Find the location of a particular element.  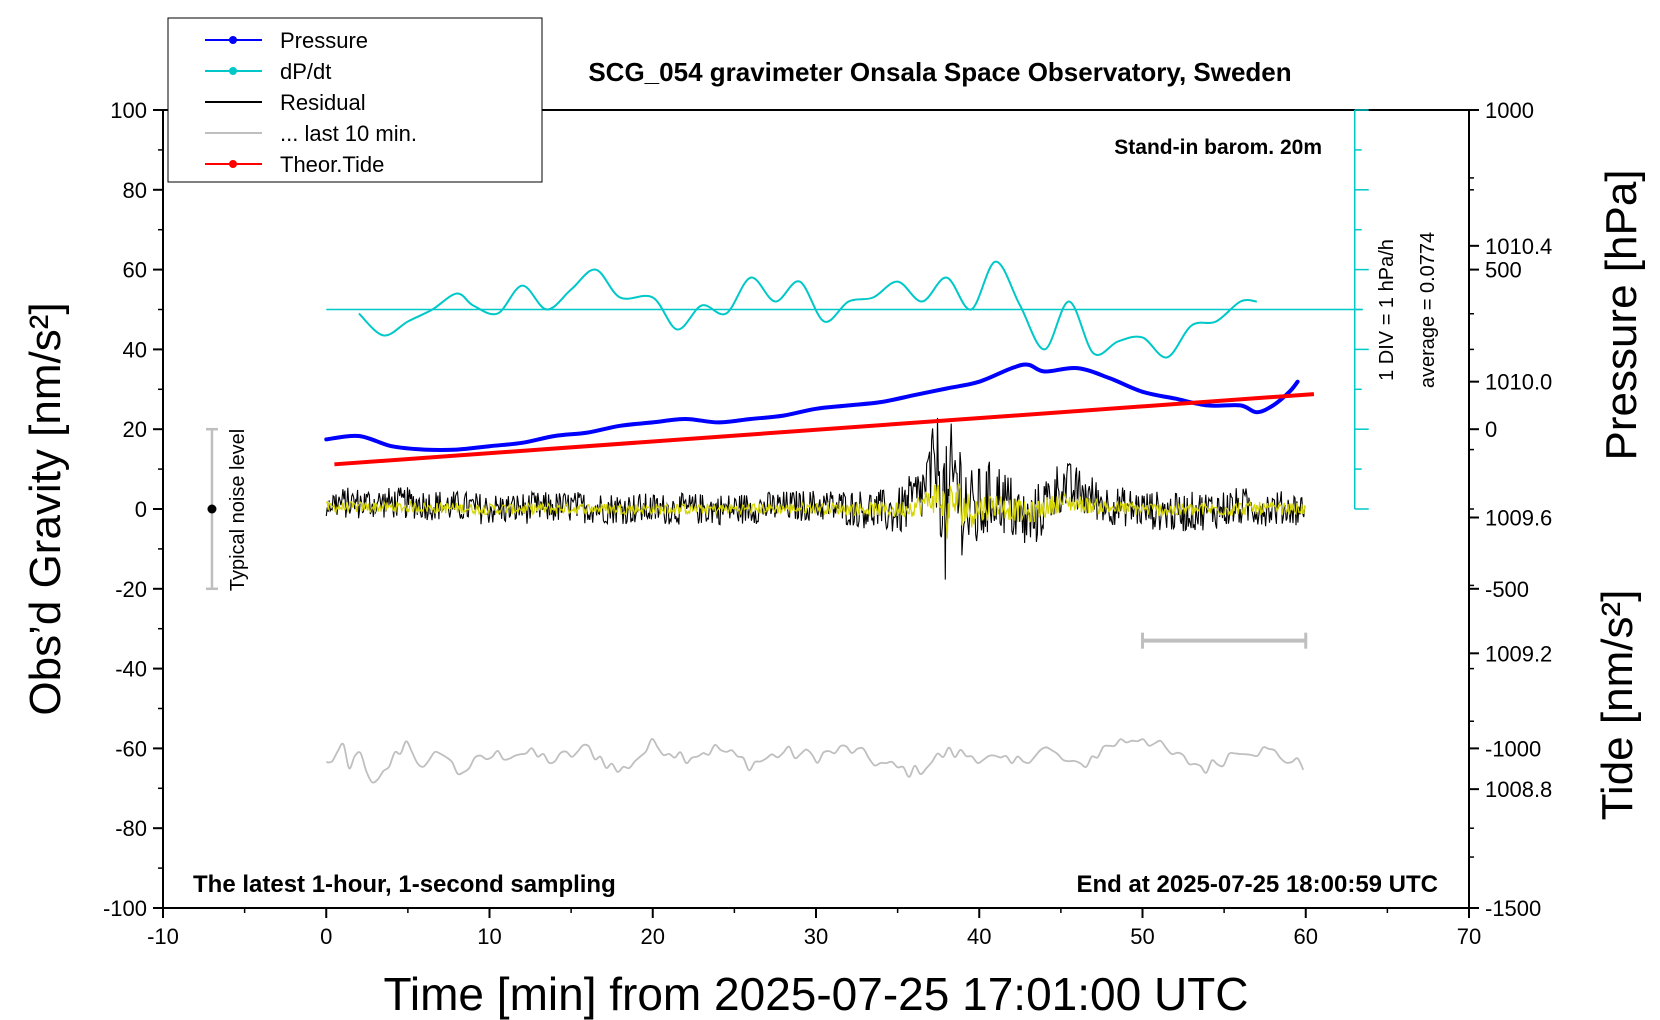

y-left-tick-label: 60 is located at coordinates (135, 270).